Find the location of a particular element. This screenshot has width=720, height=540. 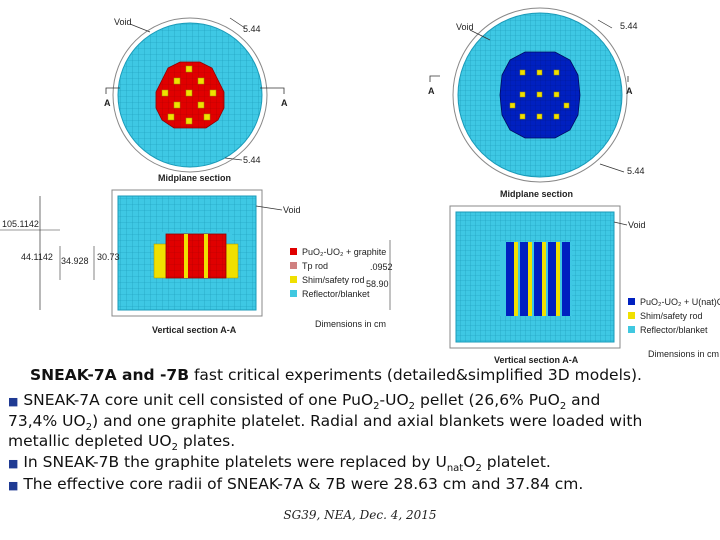

footer: SG39, NEA, Dec. 4, 2015 is located at coordinates (360, 515).